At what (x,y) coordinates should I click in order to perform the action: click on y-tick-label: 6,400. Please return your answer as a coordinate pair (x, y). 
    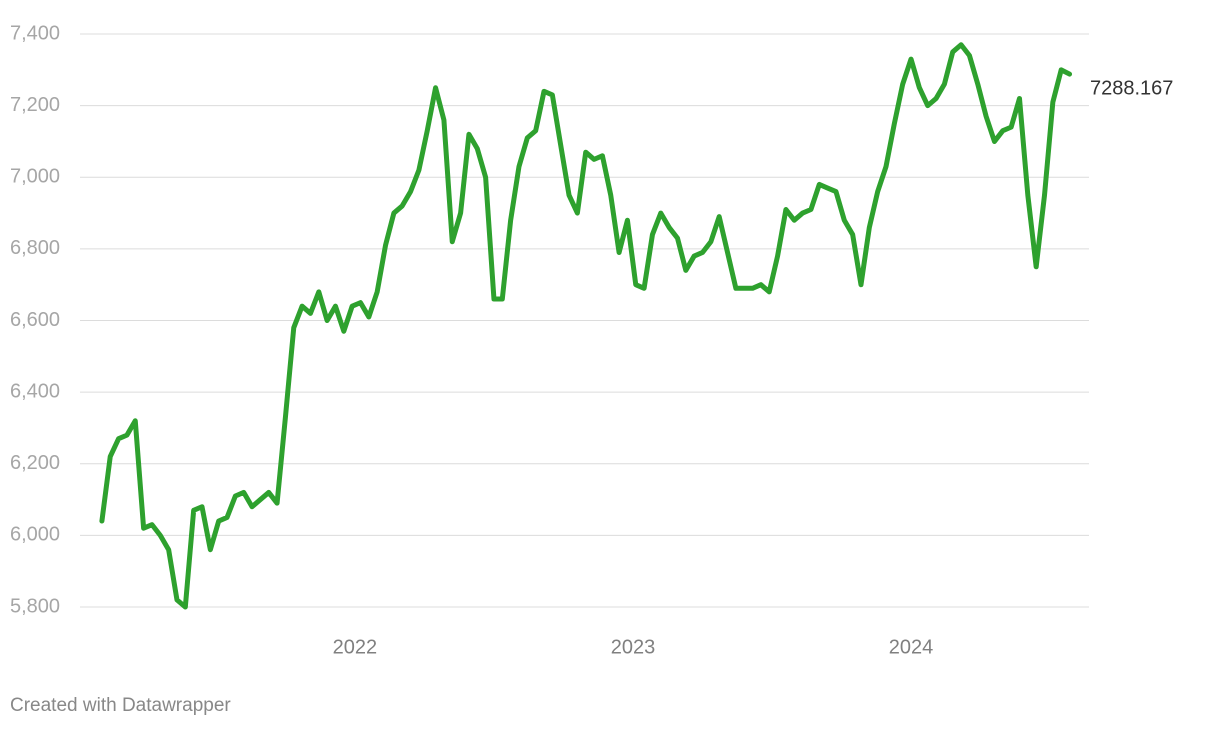
    Looking at the image, I should click on (35, 391).